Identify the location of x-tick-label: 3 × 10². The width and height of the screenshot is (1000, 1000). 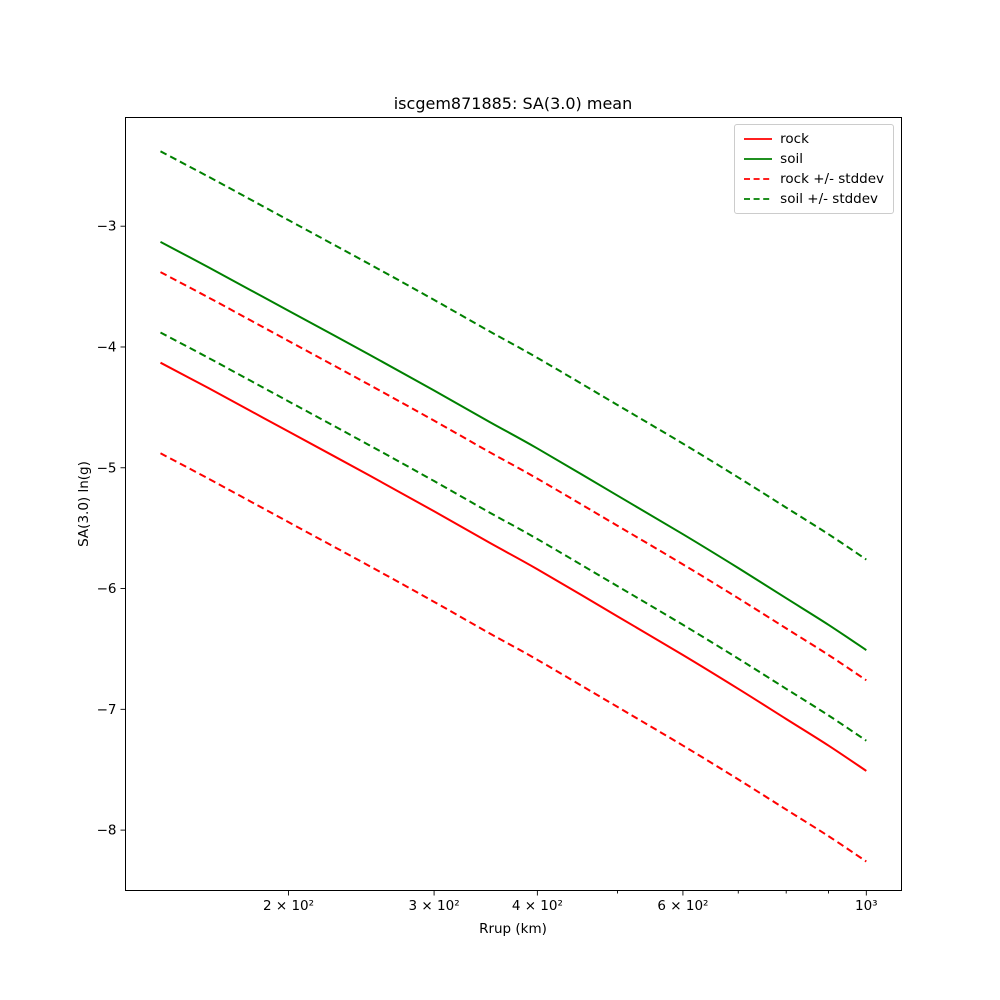
(434, 906).